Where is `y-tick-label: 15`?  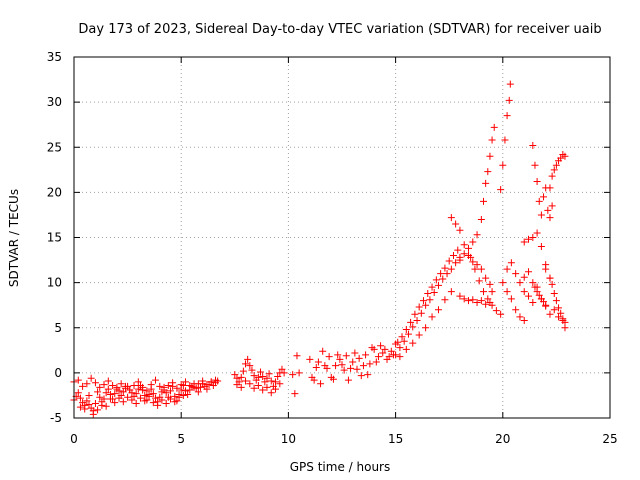 y-tick-label: 15 is located at coordinates (54, 238).